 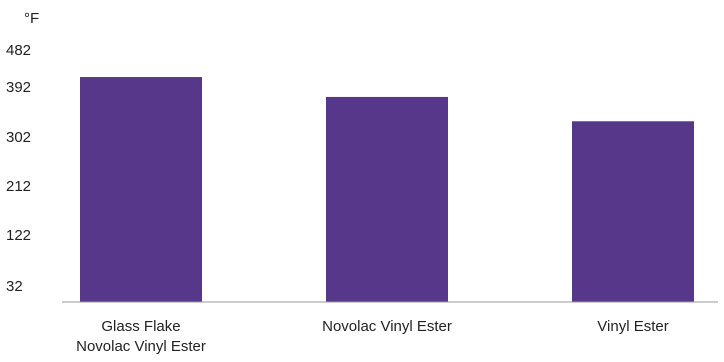 What do you see at coordinates (14, 286) in the screenshot?
I see `y-tick-label: 32` at bounding box center [14, 286].